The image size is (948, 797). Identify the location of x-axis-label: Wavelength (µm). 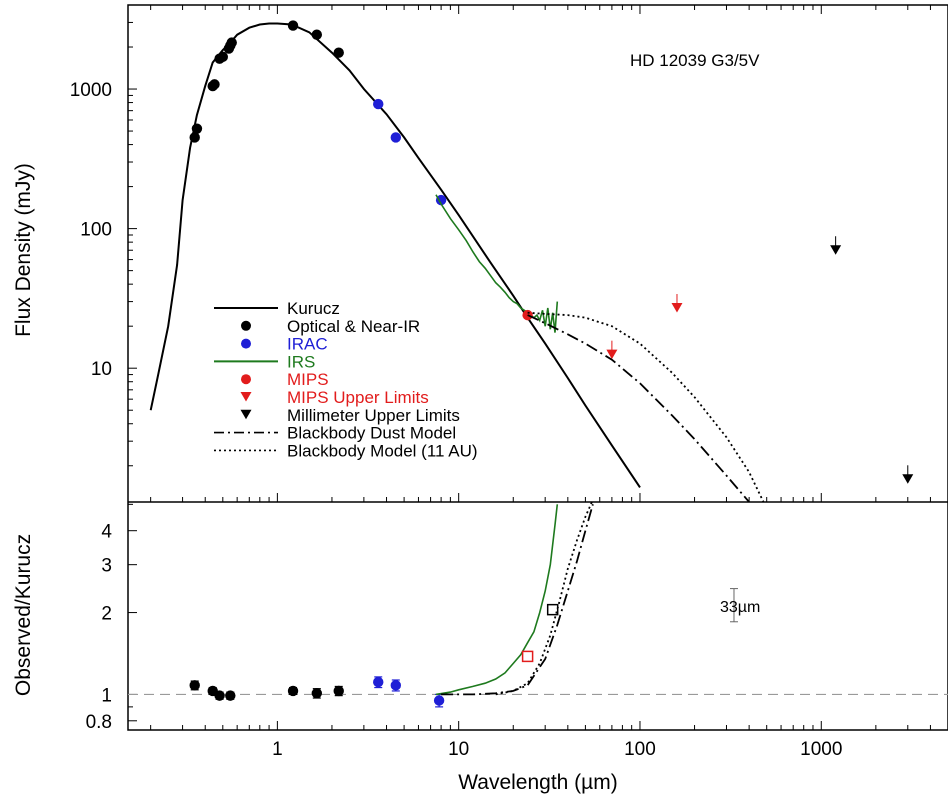
(538, 782).